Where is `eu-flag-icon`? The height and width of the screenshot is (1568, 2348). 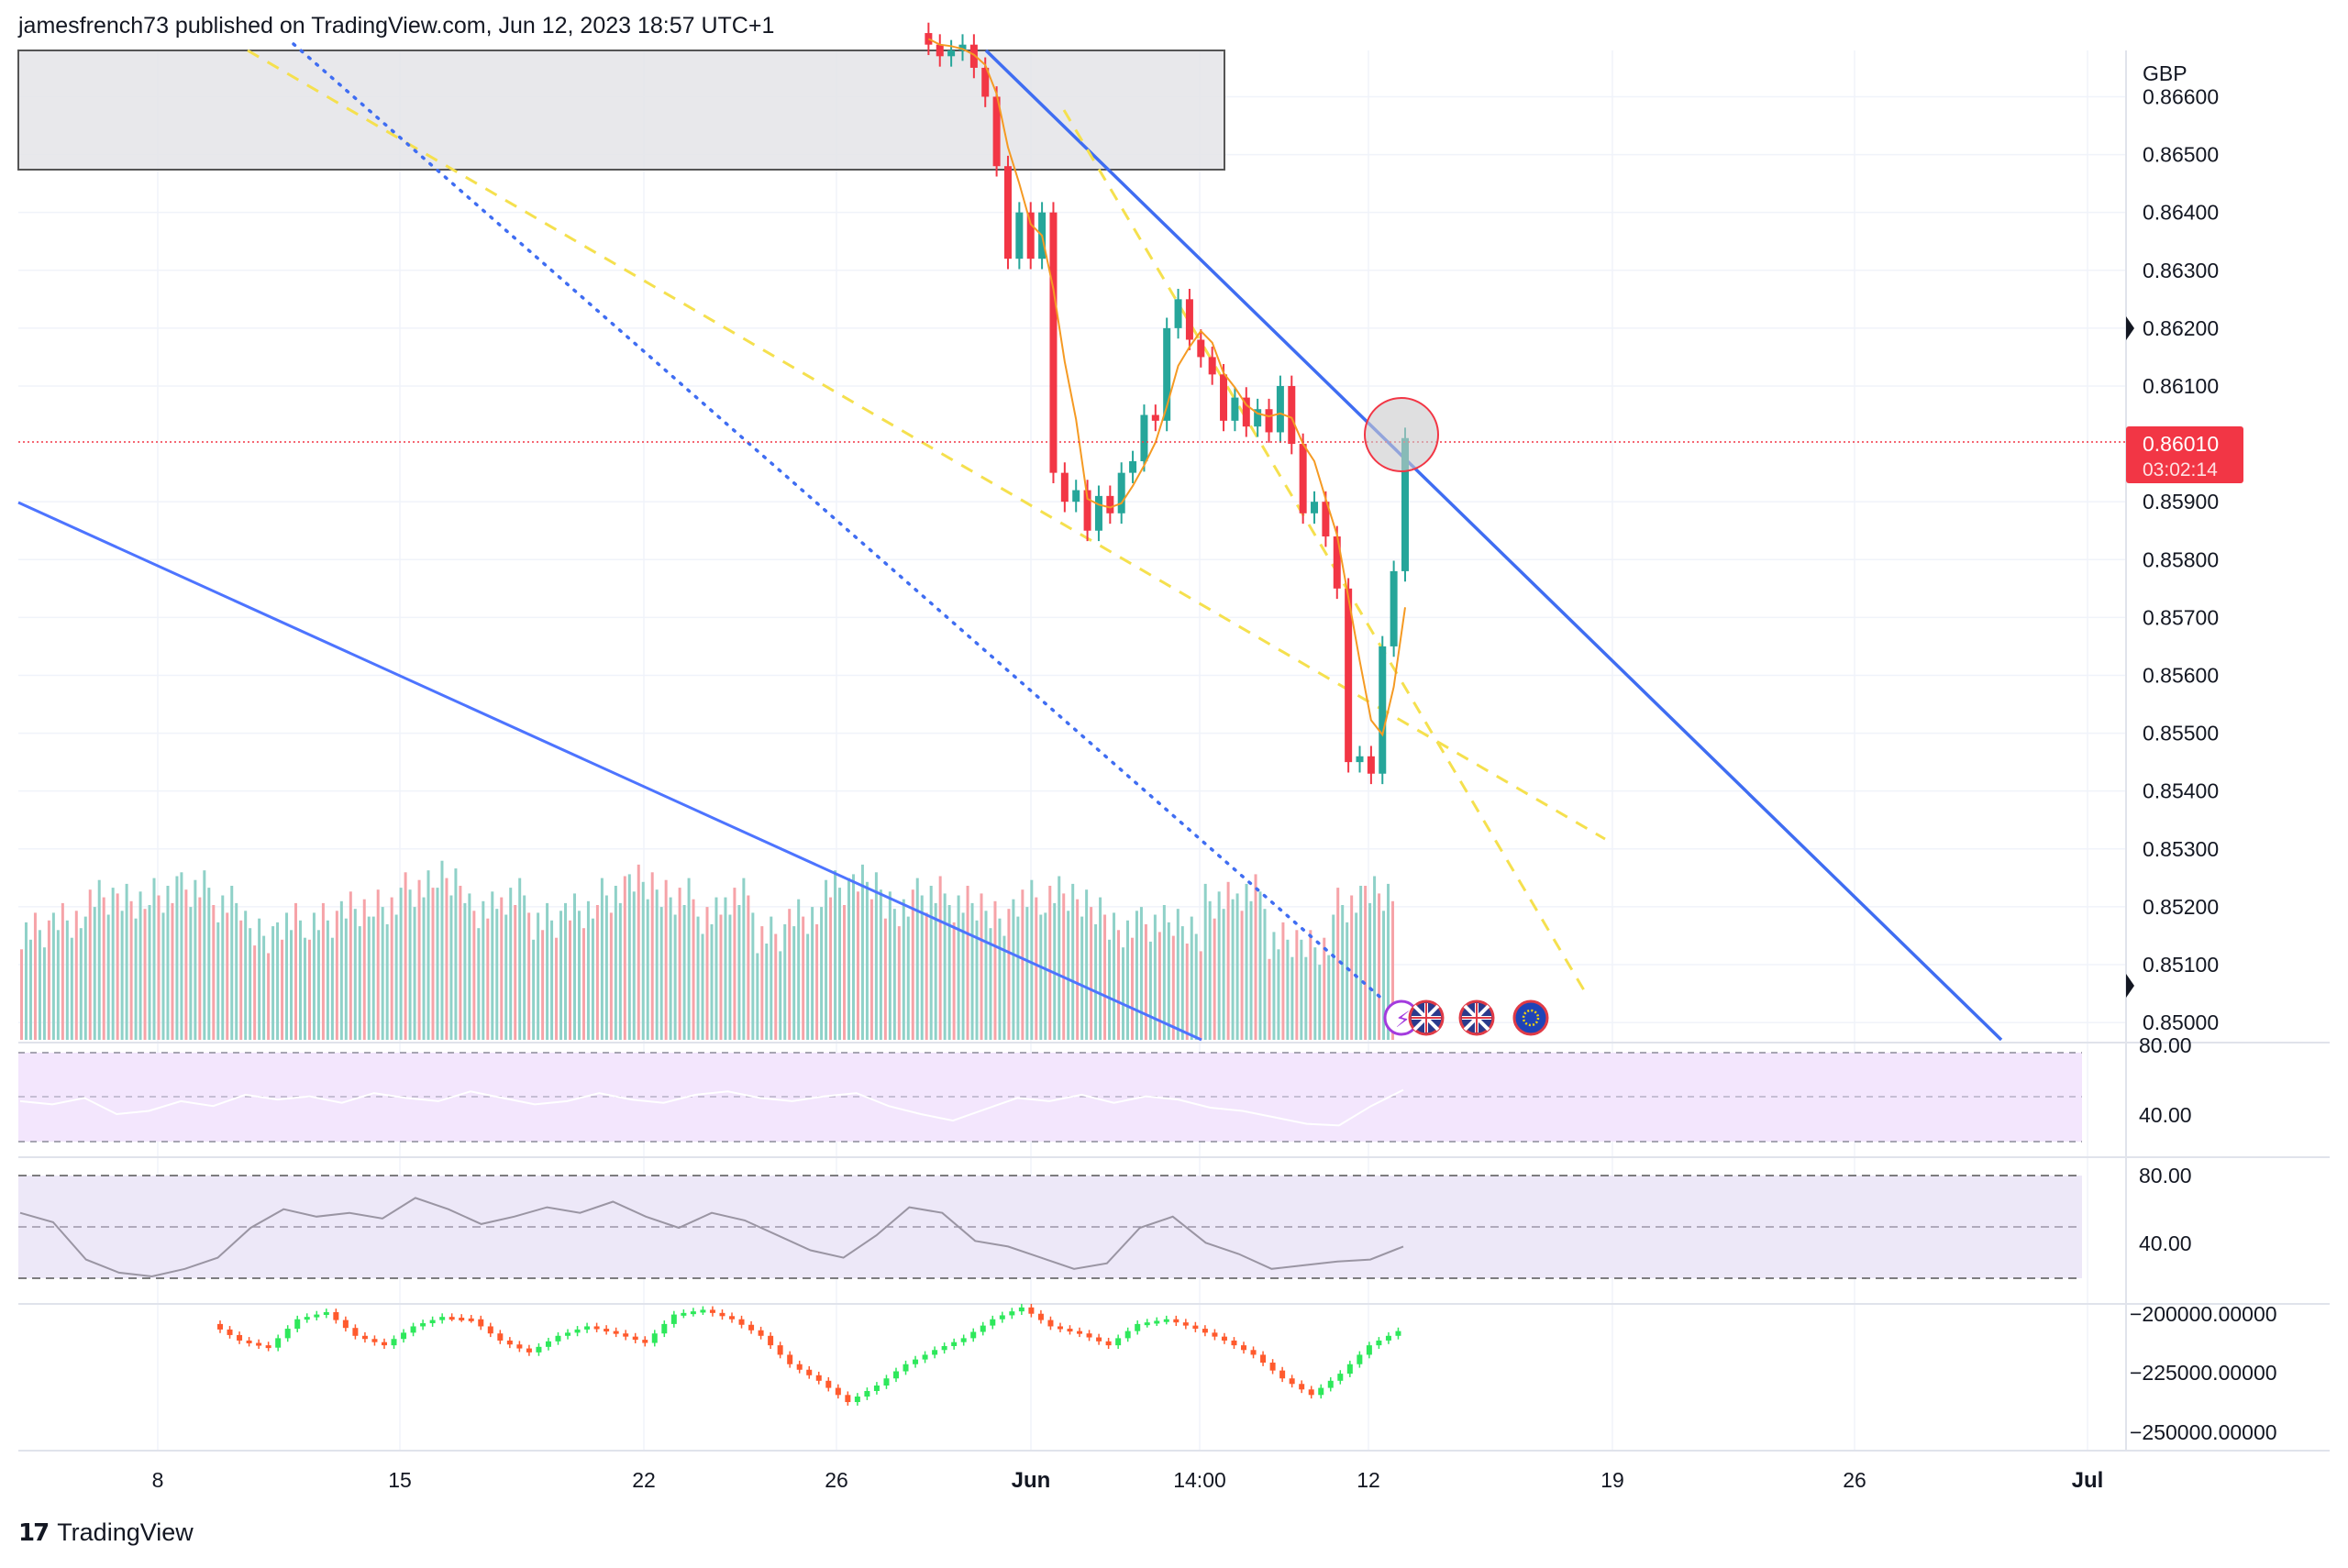 eu-flag-icon is located at coordinates (1530, 1018).